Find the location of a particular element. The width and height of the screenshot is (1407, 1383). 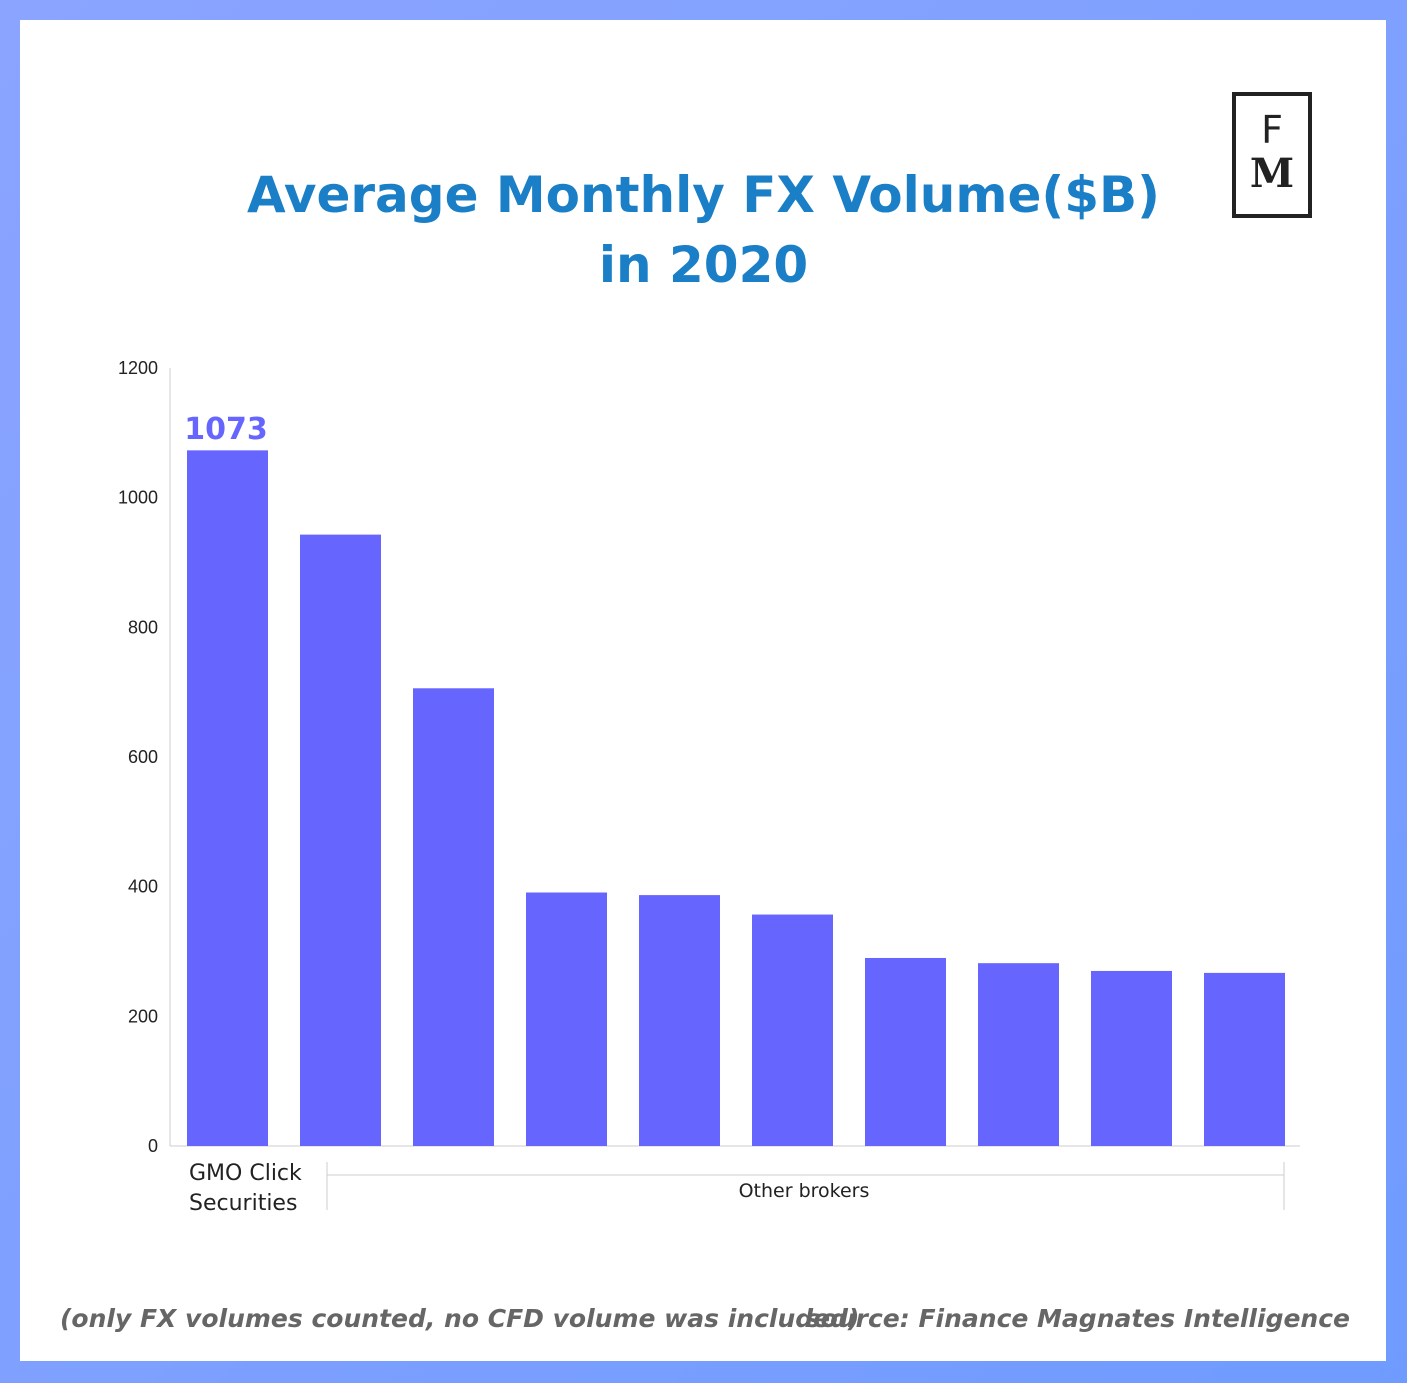

category-label-gmo-line2: Securities is located at coordinates (243, 1203).